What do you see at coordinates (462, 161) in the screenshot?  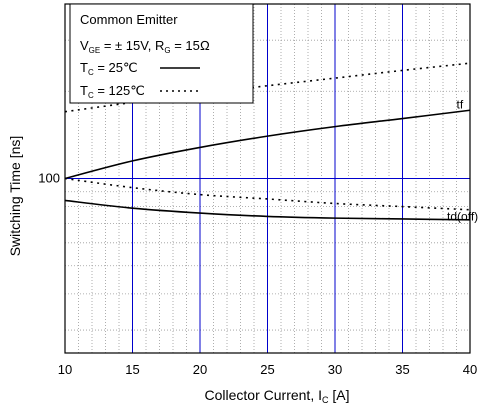 I see `series-labels: tf td(off)` at bounding box center [462, 161].